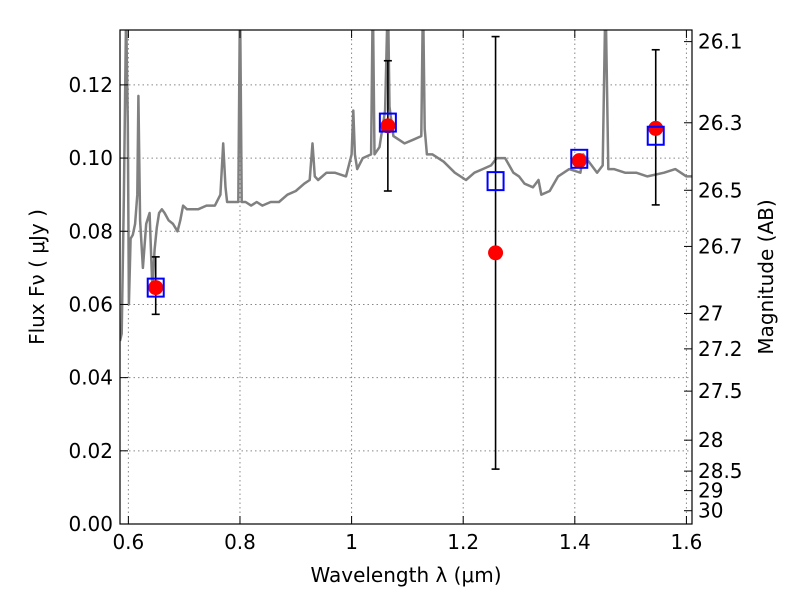  Describe the element at coordinates (405, 575) in the screenshot. I see `x-axis-label: Wavelength λ (μm)` at that location.